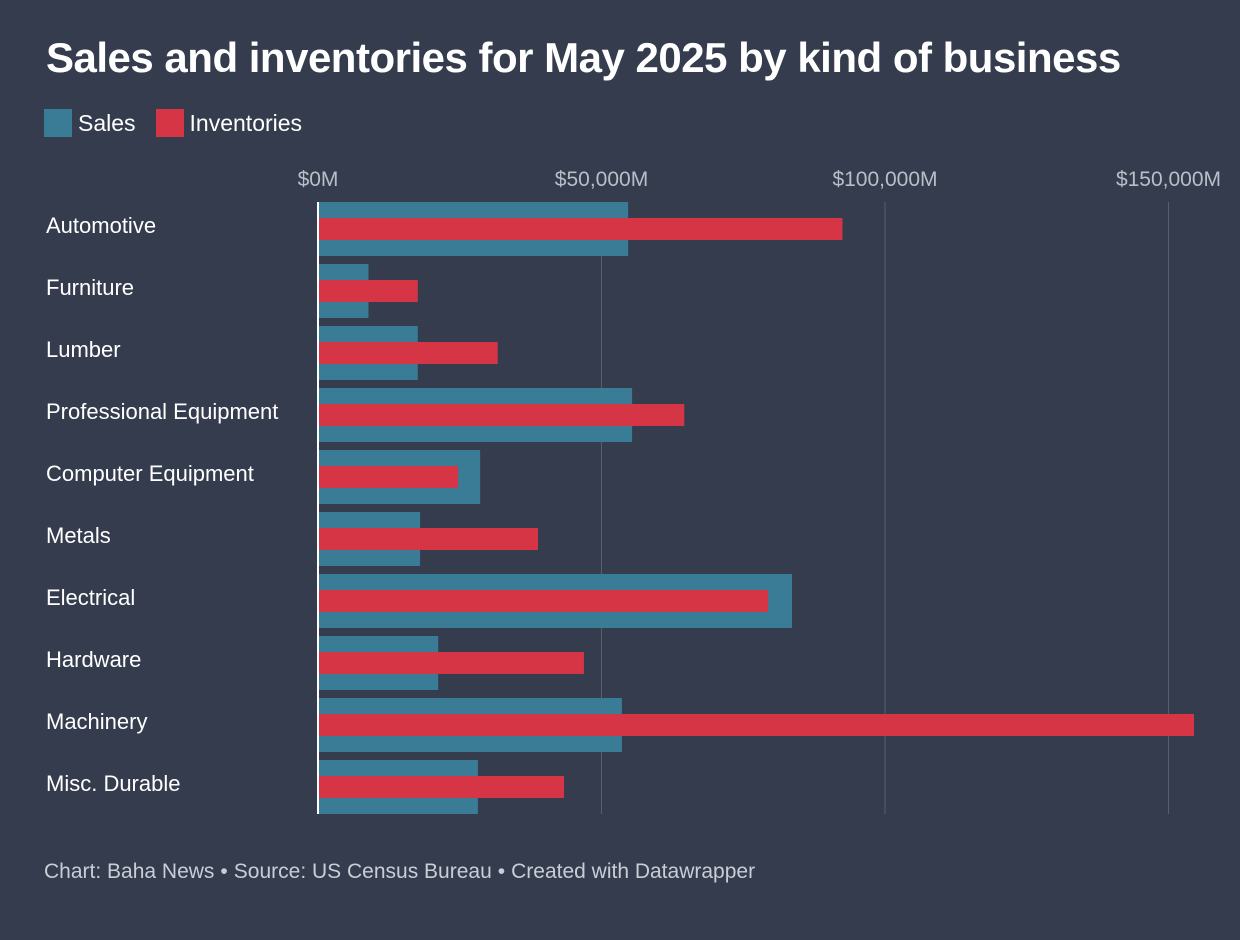  What do you see at coordinates (408, 353) in the screenshot?
I see `bar-inventories-lumber` at bounding box center [408, 353].